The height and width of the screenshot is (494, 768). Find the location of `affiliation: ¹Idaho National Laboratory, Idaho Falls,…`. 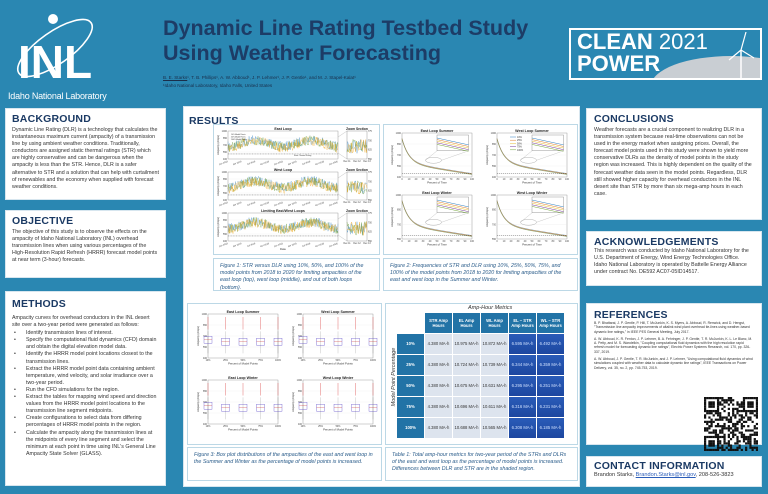

affiliation: ¹Idaho National Laboratory, Idaho Falls,… is located at coordinates (218, 85).